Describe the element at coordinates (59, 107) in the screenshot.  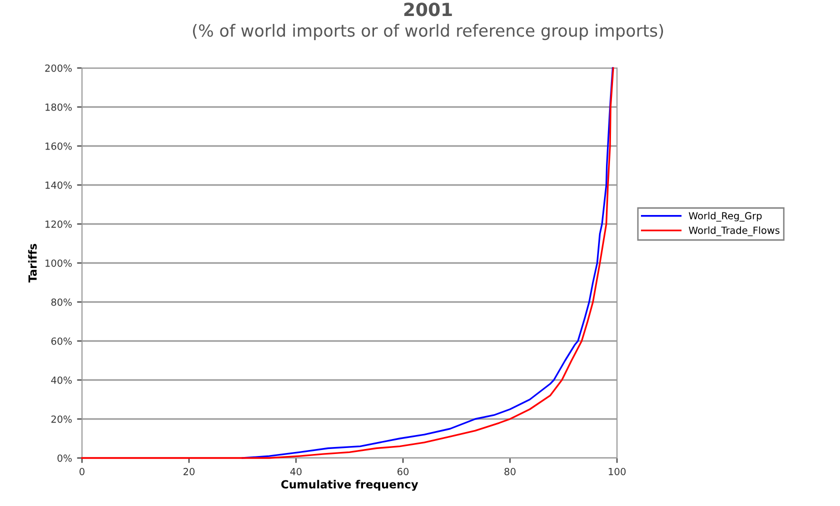
I see `y-tick-label: 180%` at that location.